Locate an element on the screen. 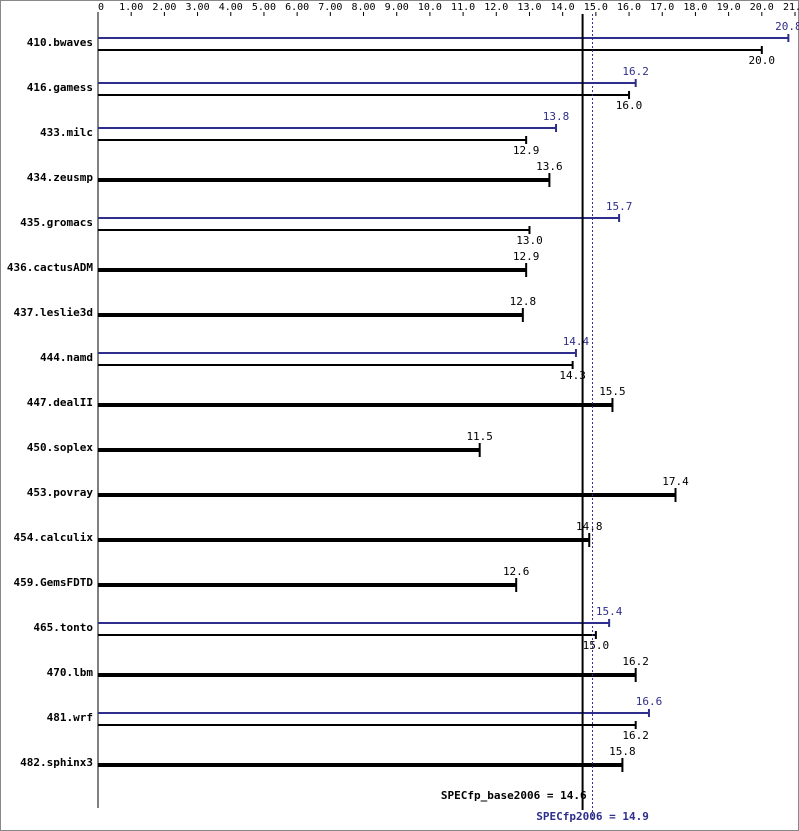  value-label: 14.8 is located at coordinates (589, 526).